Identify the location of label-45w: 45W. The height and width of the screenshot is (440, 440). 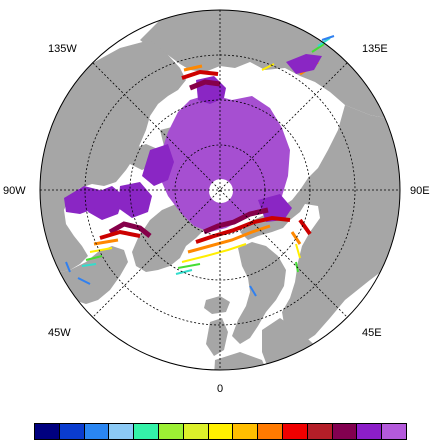
(59, 333).